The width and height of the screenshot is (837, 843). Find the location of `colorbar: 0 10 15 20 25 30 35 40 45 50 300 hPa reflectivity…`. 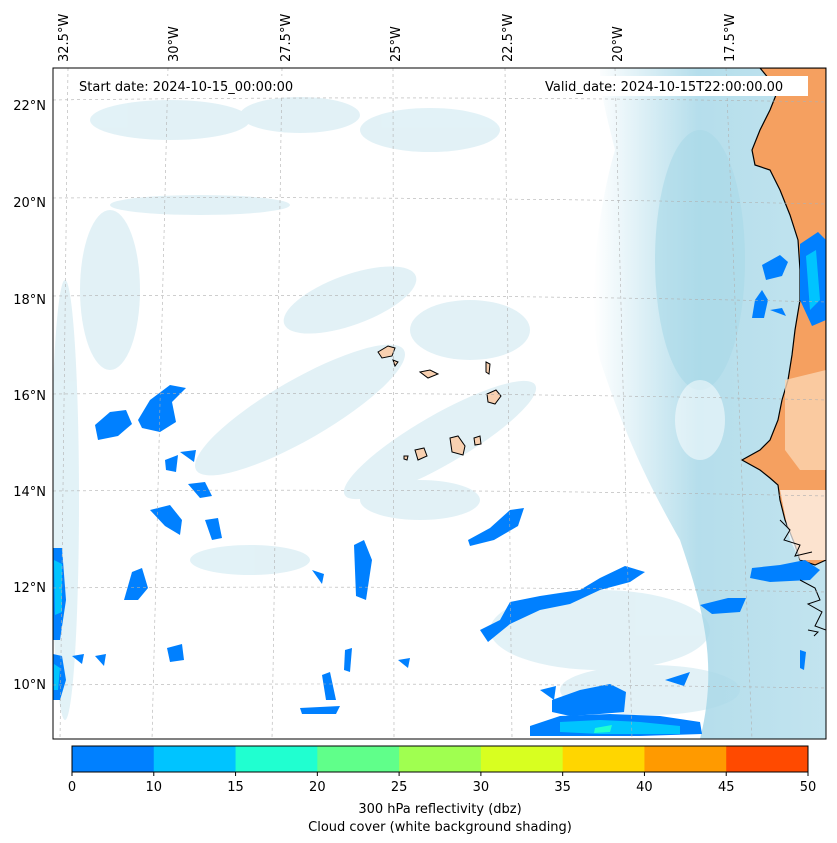

colorbar: 0 10 15 20 25 30 35 40 45 50 300 hPa reflectivity… is located at coordinates (442, 790).